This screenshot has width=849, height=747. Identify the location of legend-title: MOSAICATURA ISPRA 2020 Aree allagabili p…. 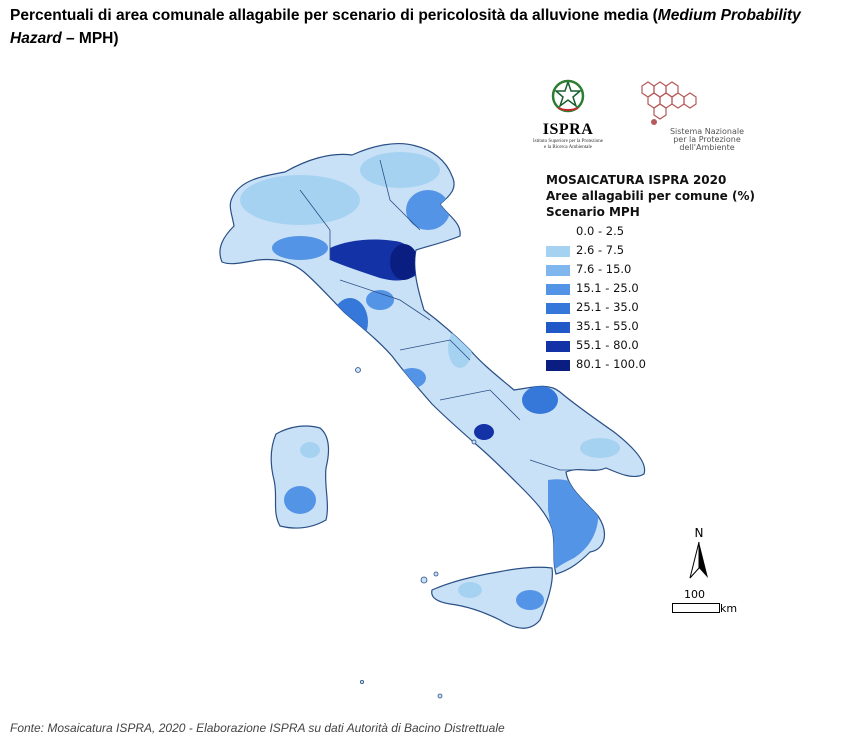
(650, 196).